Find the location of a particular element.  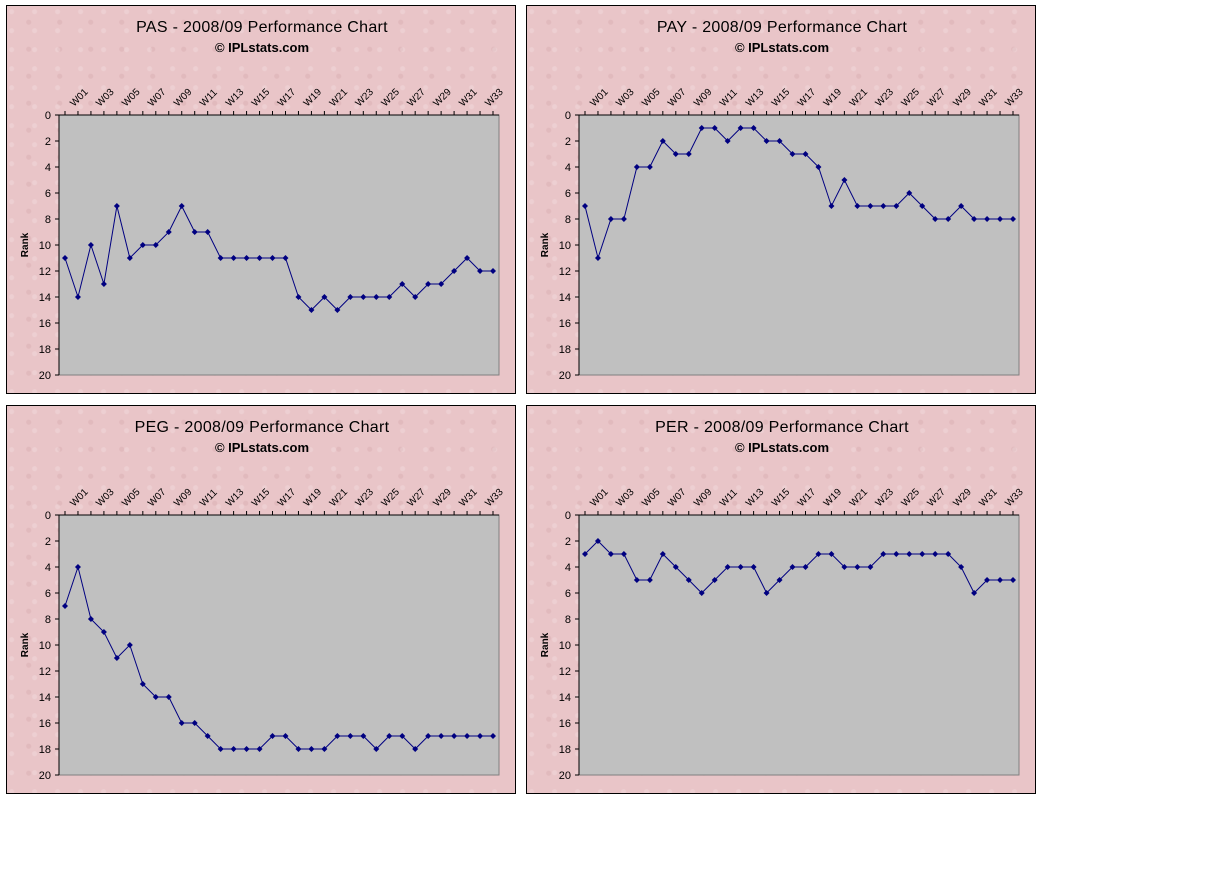

x-tick-label: W27 is located at coordinates (937, 497).